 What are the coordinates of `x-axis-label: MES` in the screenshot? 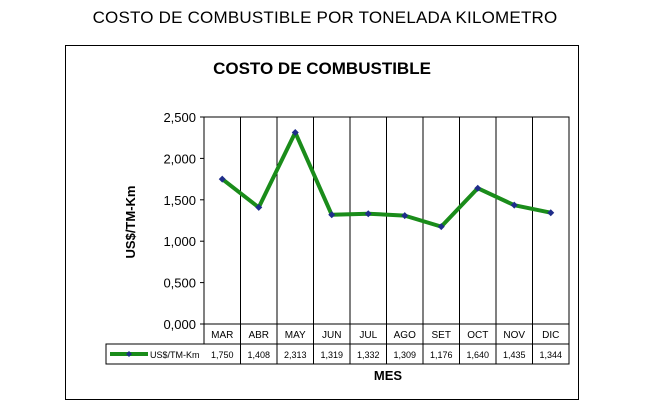 It's located at (388, 375).